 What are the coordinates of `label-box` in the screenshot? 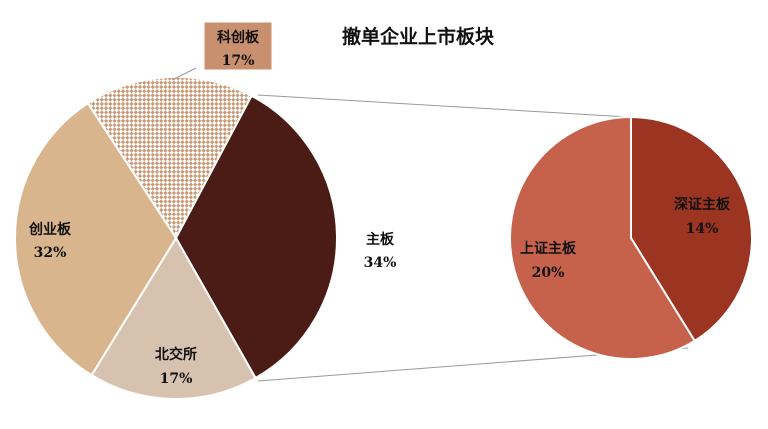 It's located at (238, 46).